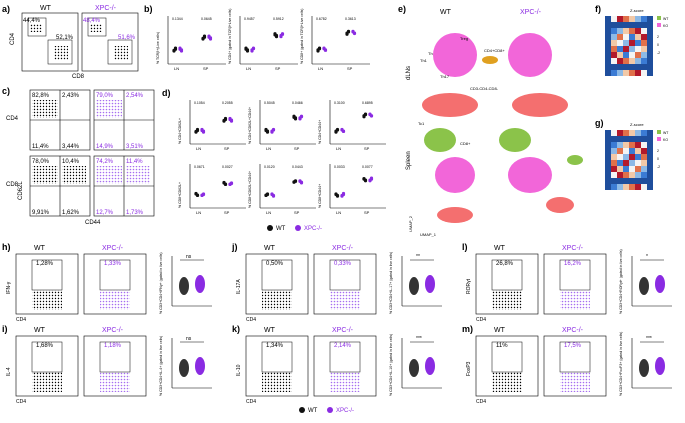  I want to click on a-xpc-title: XPC-/-, so click(106, 8).